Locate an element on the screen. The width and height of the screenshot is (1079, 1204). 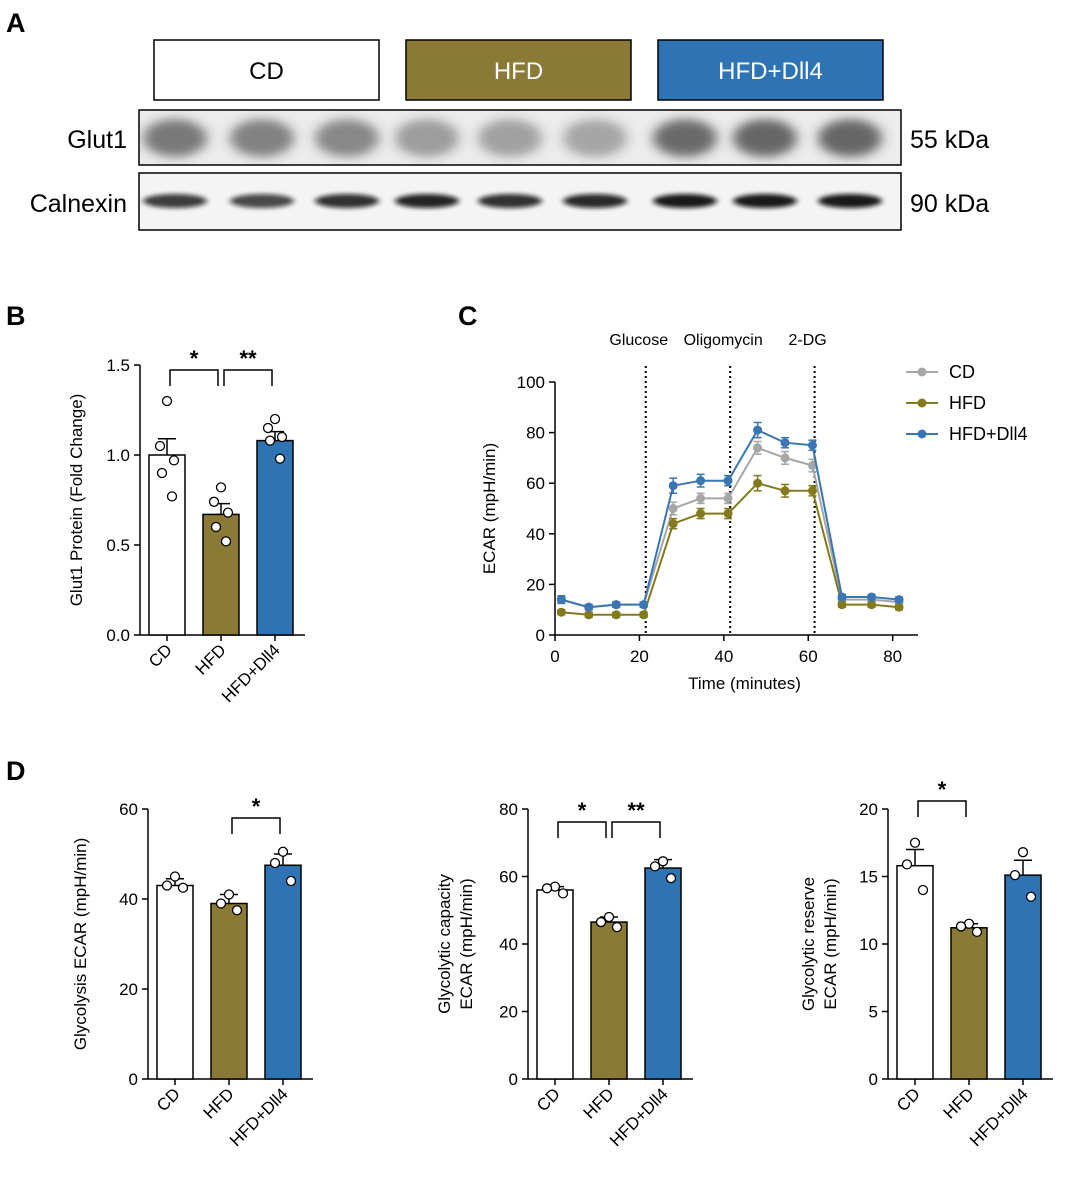
legend-label: CD is located at coordinates (962, 372).